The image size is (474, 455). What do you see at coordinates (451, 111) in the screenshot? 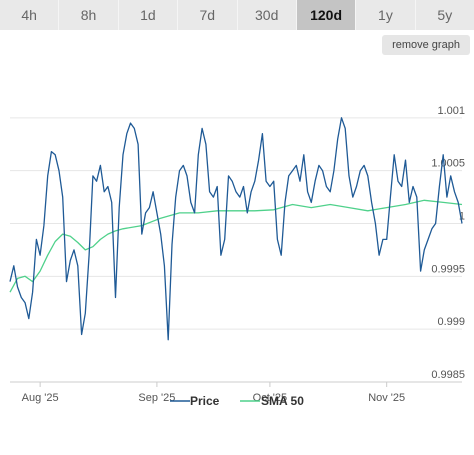
I see `y-tick-label: 1.001` at bounding box center [451, 111].